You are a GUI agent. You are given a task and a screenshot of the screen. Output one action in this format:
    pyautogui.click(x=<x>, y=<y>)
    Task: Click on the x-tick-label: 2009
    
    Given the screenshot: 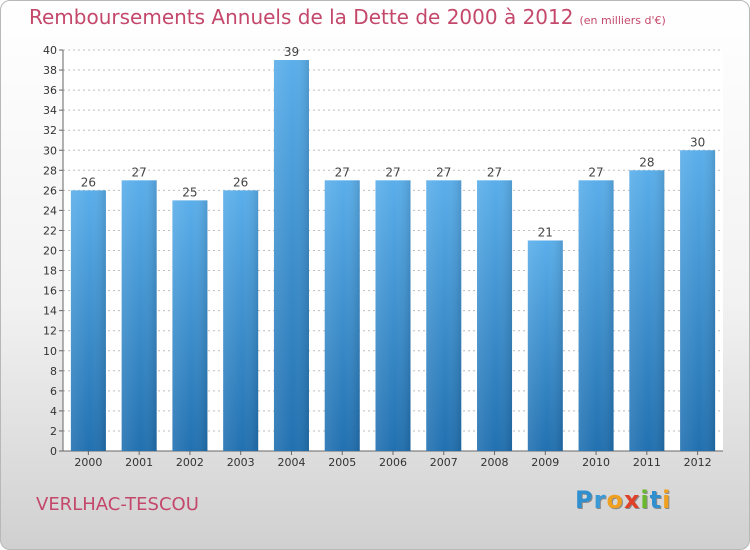 What is the action you would take?
    pyautogui.click(x=545, y=462)
    